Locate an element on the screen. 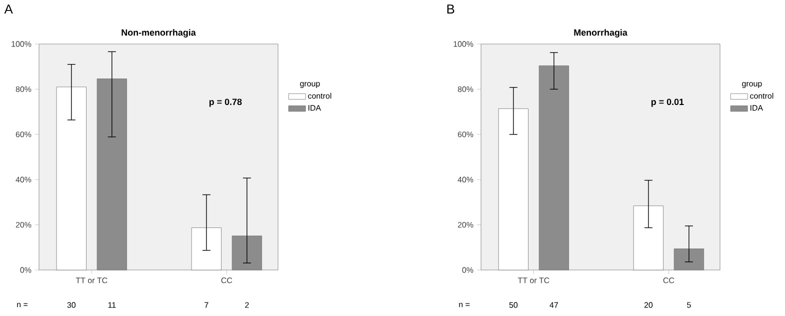  annotation: p = 0.01 is located at coordinates (667, 102).